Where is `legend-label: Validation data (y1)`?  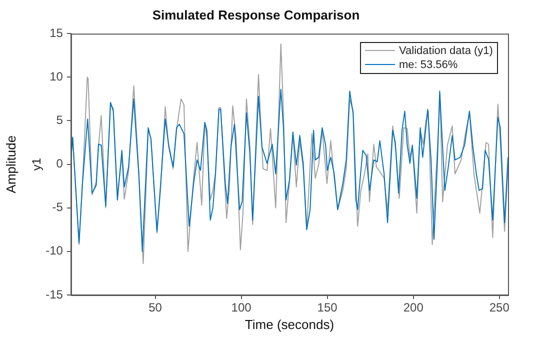 legend-label: Validation data (y1) is located at coordinates (446, 51).